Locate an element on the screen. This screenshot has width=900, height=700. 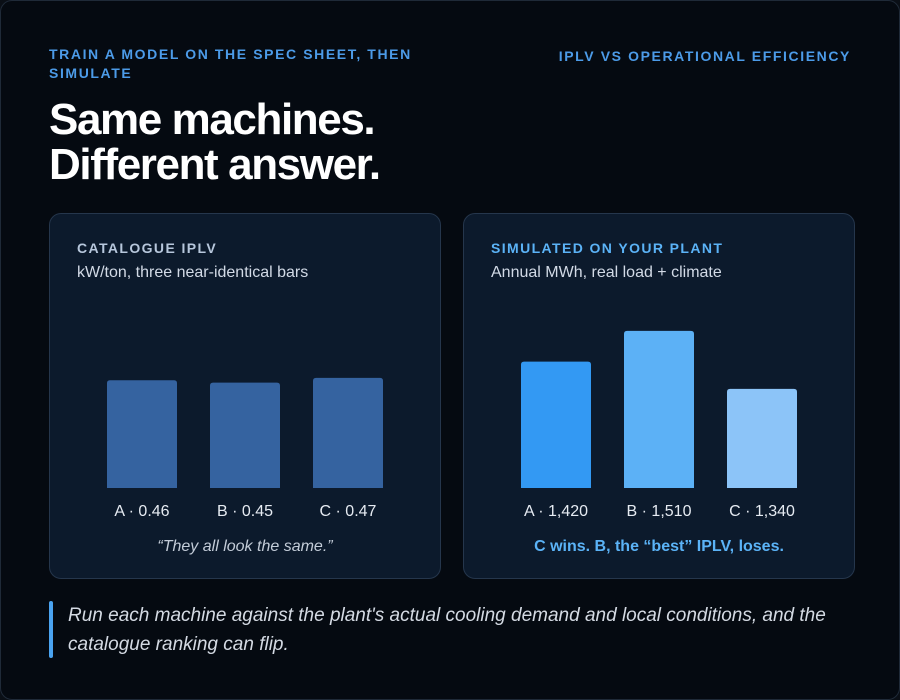
panel-caption: “They all look the same.” is located at coordinates (245, 546).